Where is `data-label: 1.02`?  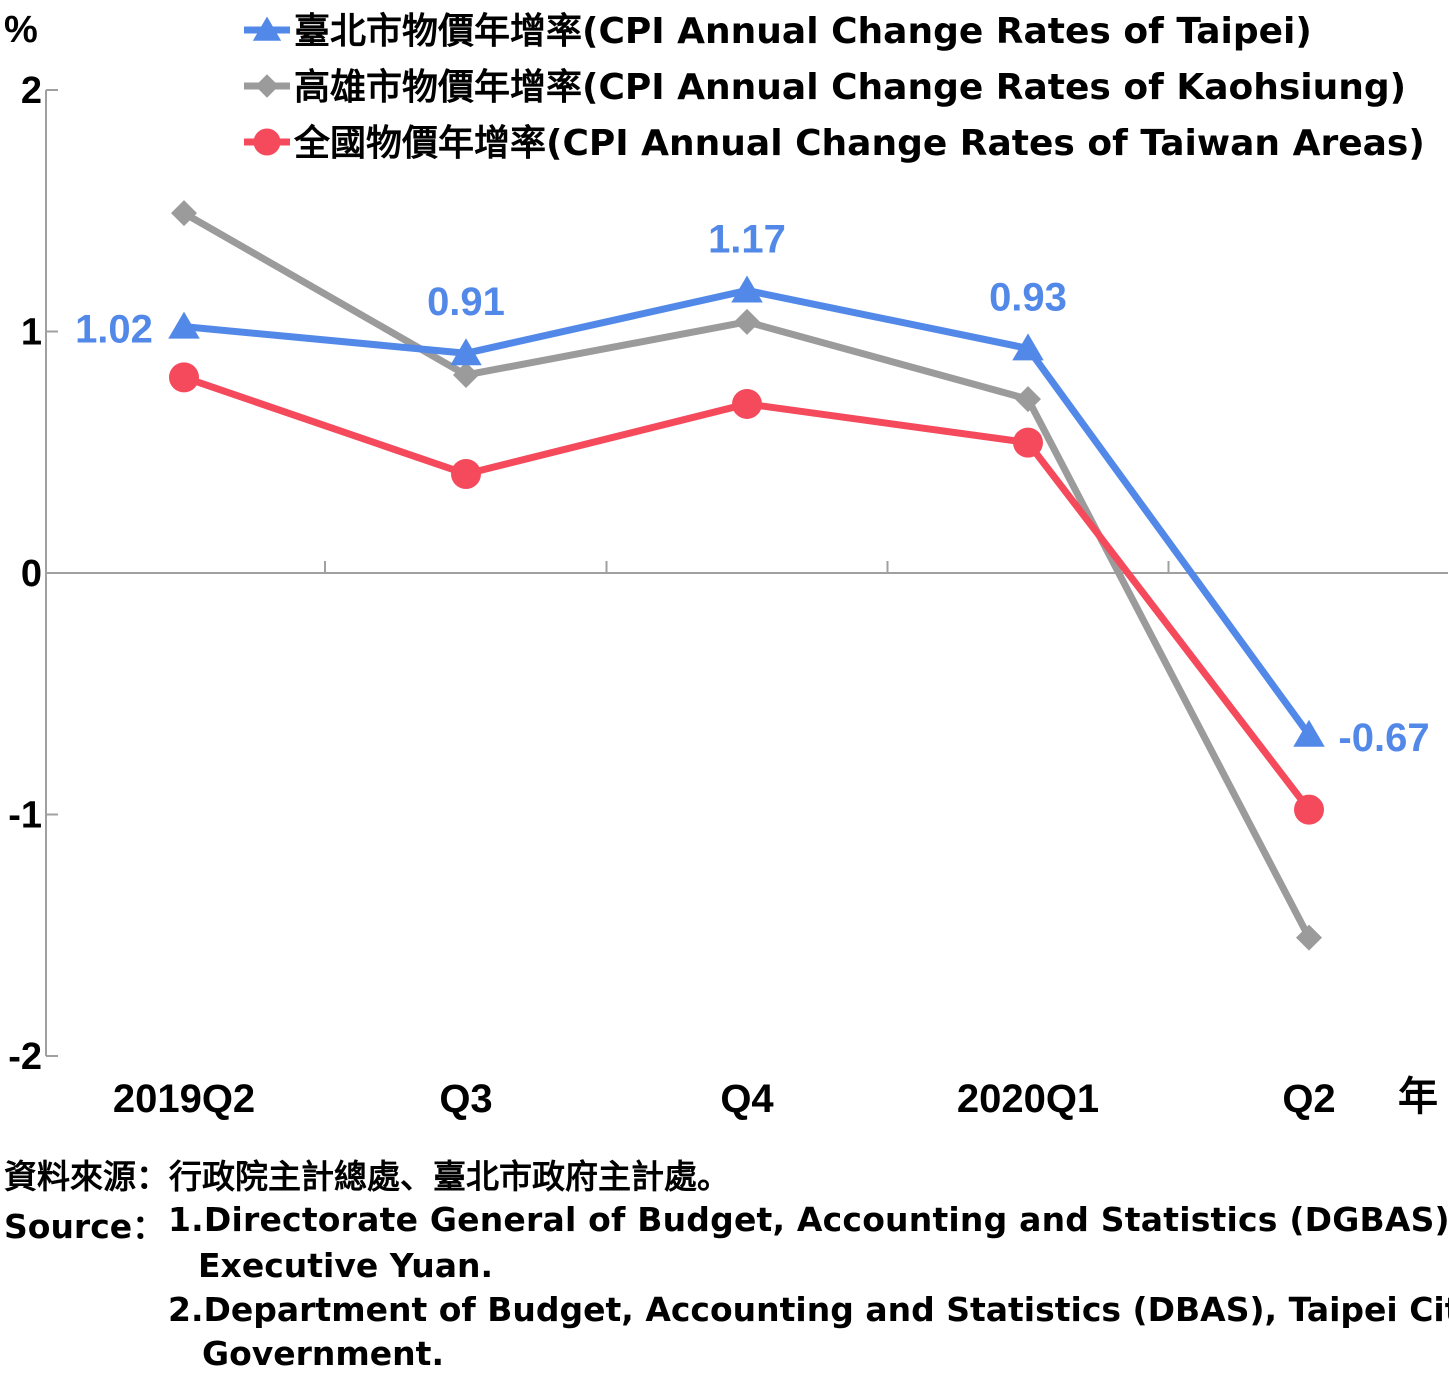
data-label: 1.02 is located at coordinates (114, 330).